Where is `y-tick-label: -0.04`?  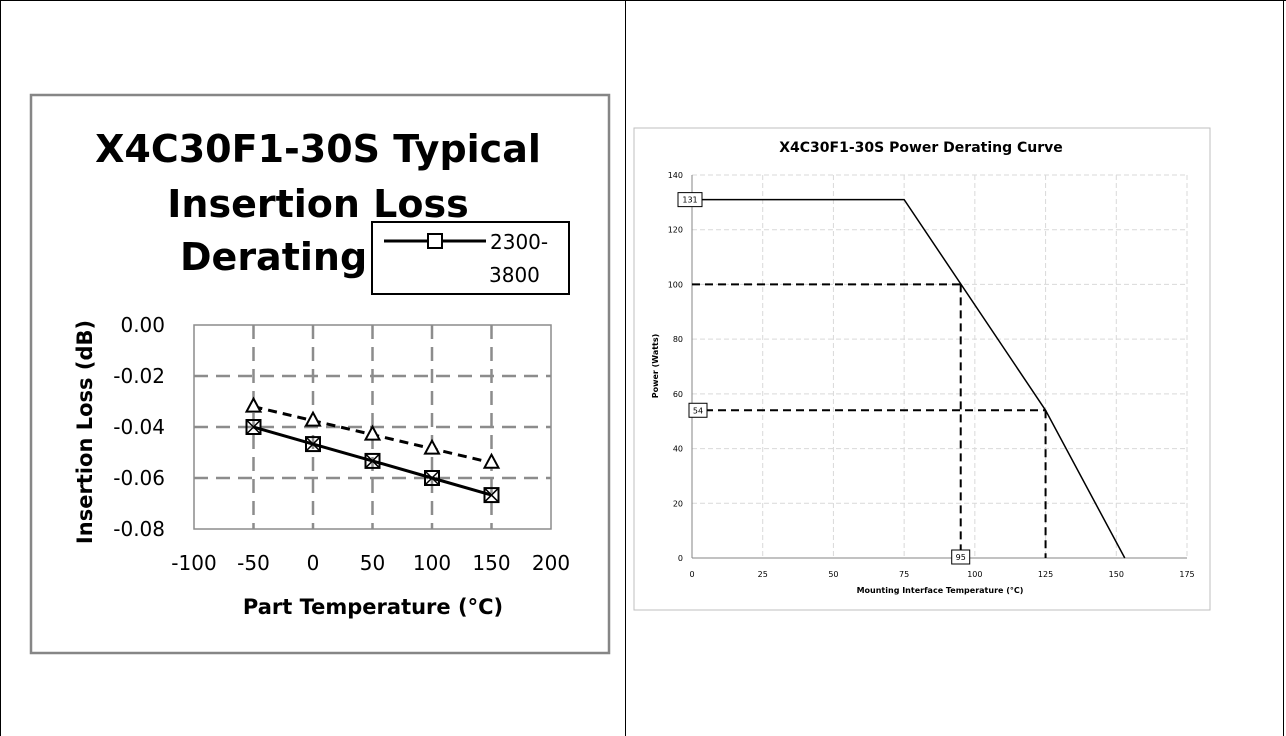
y-tick-label: -0.04 is located at coordinates (139, 427).